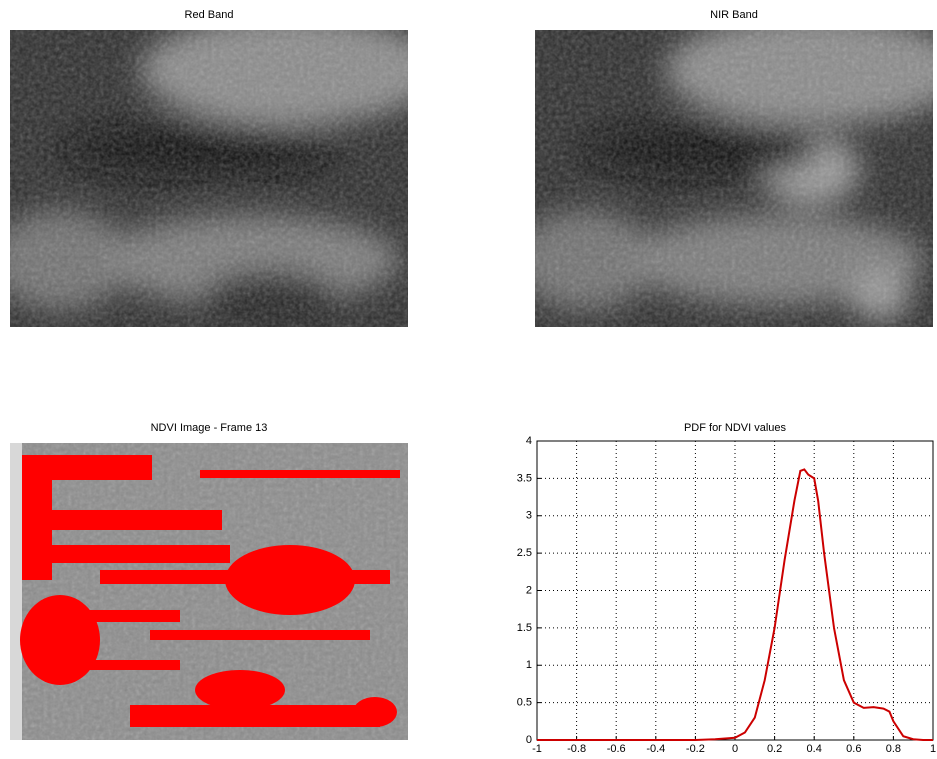 The image size is (937, 759). I want to click on y-tick-label: 2.5, so click(524, 553).